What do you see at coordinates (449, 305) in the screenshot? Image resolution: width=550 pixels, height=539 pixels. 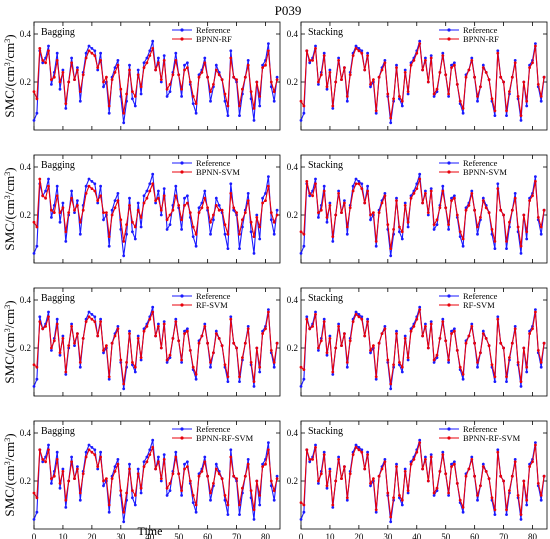 I see `legend-model-marker` at bounding box center [449, 305].